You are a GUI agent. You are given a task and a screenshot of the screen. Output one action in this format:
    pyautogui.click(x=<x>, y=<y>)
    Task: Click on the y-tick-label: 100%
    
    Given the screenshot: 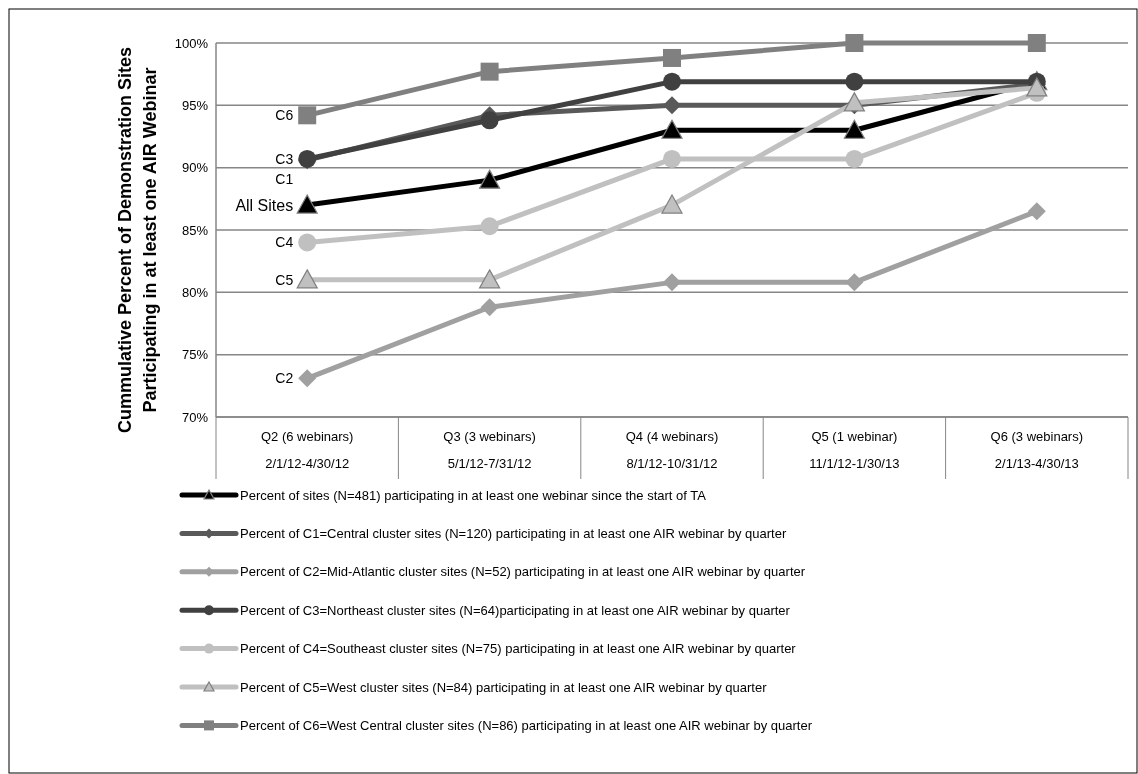 What is the action you would take?
    pyautogui.click(x=191, y=43)
    